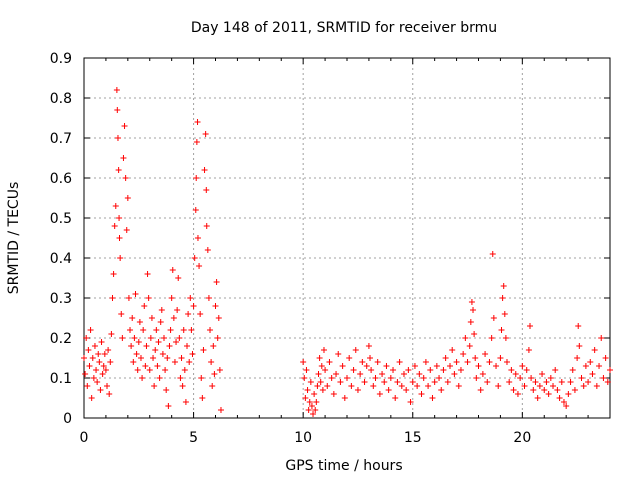  I want to click on x-tick-label: 15, so click(413, 438).